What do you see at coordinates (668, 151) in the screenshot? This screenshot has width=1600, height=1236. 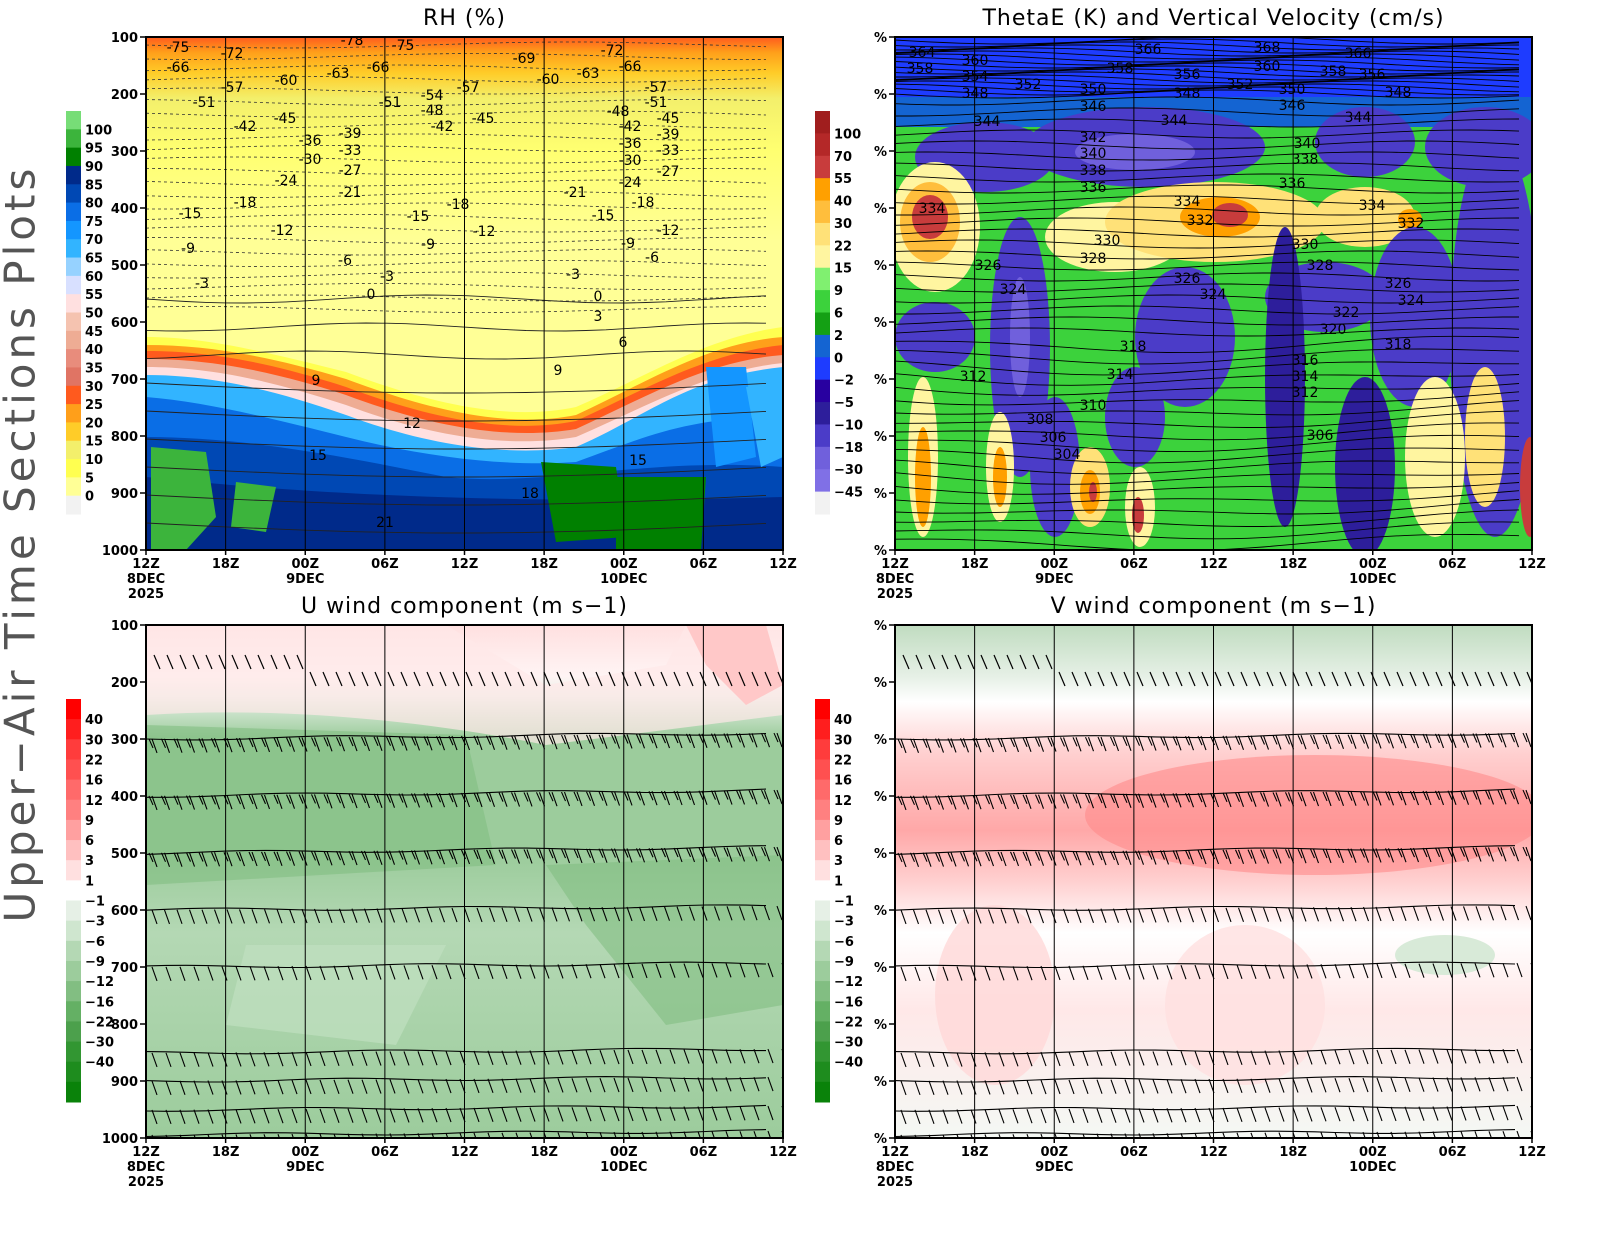 I see `contour-label: -33` at bounding box center [668, 151].